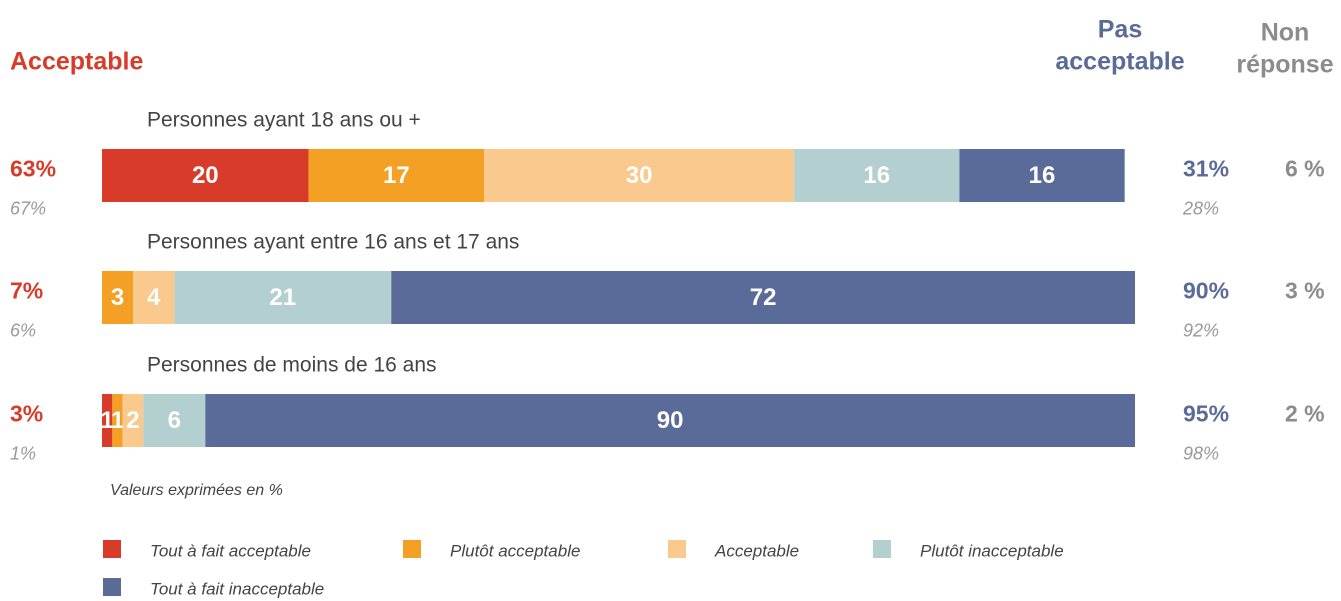  Describe the element at coordinates (1201, 330) in the screenshot. I see `not-acceptable-previous: 92%` at that location.